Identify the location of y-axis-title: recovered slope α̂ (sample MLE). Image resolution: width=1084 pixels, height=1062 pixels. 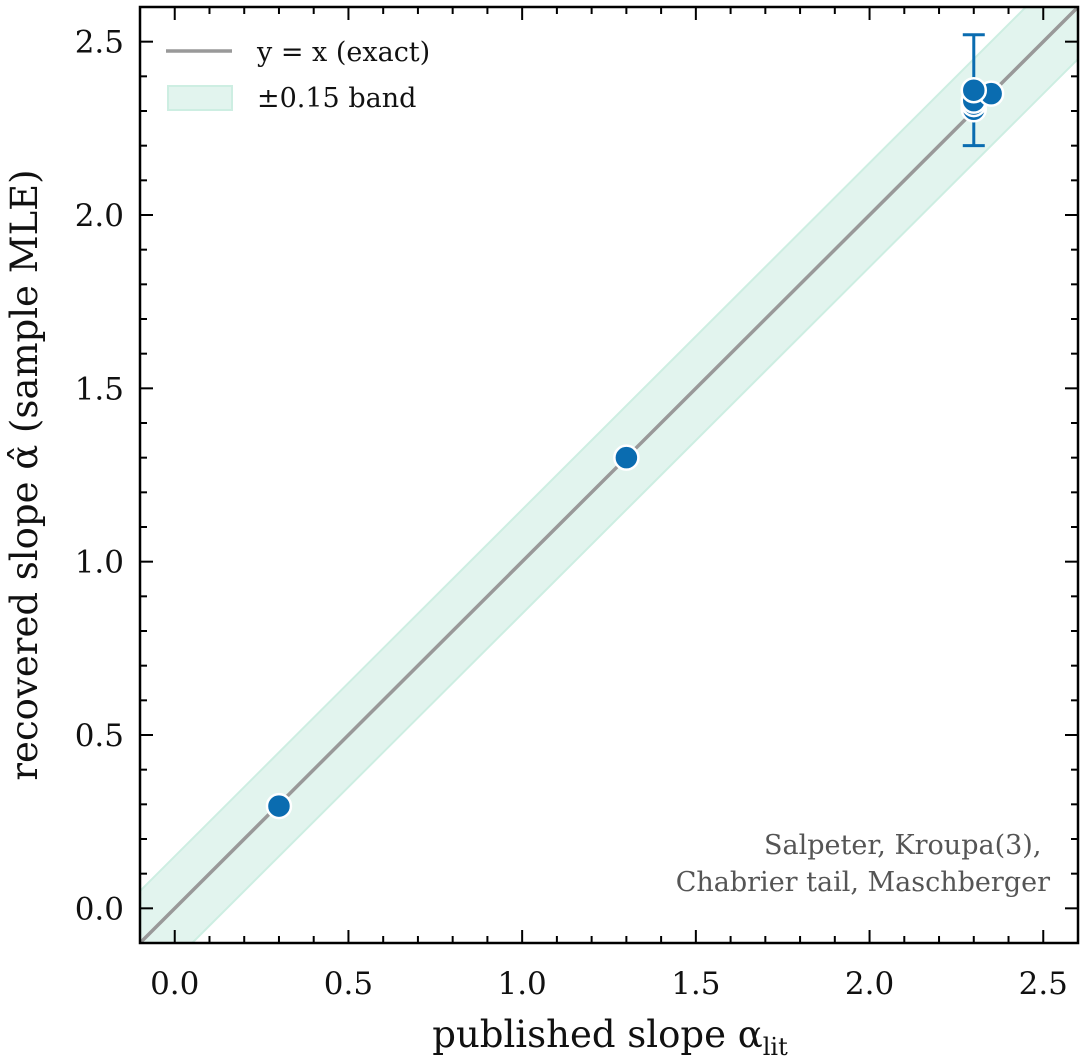
(24, 474).